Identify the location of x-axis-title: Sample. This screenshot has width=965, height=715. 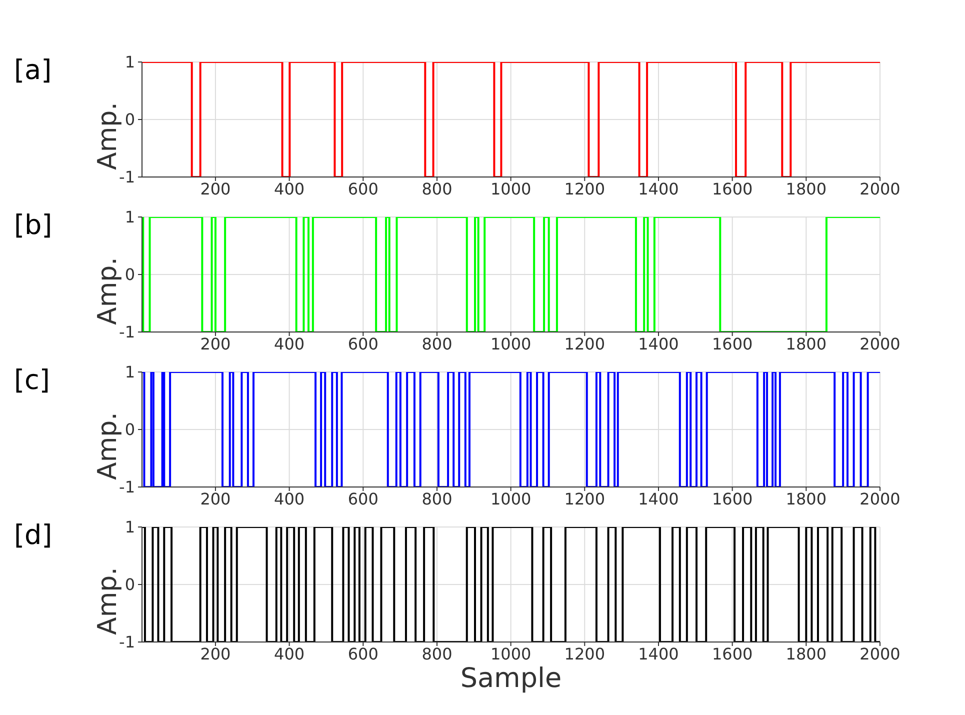
(511, 678).